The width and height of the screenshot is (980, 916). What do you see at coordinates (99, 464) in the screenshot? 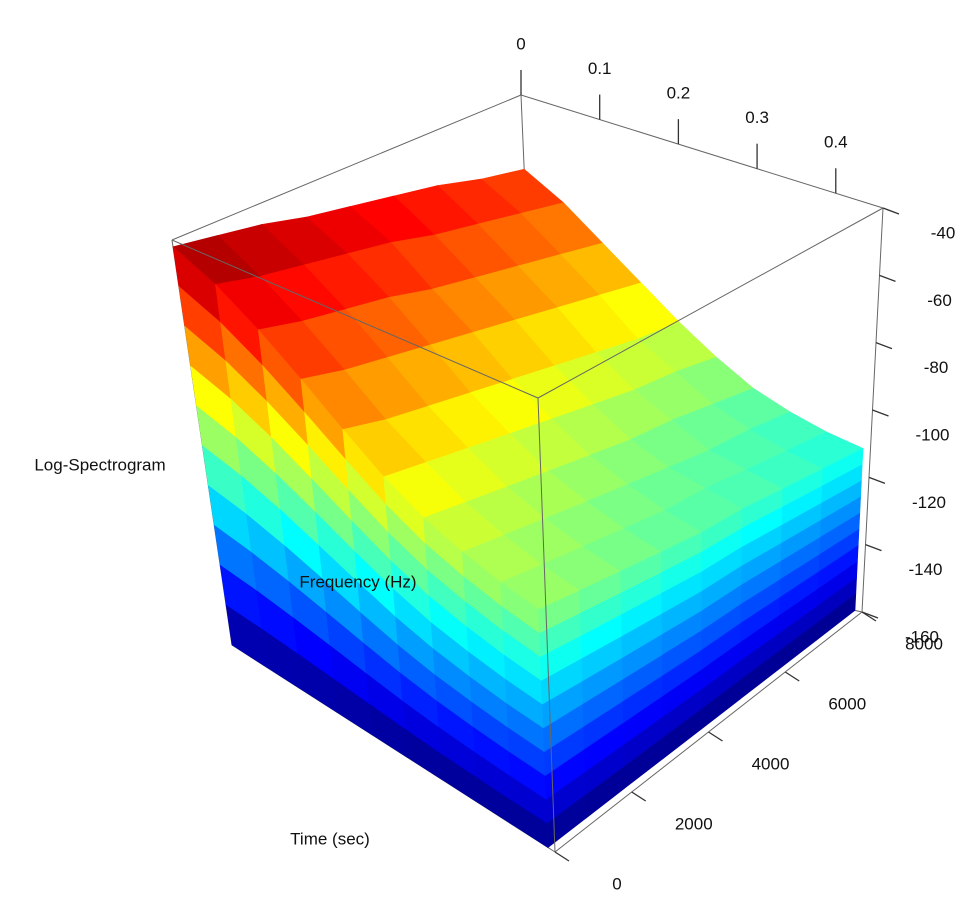
I see `z-axis-title: Log-Spectrogram` at bounding box center [99, 464].